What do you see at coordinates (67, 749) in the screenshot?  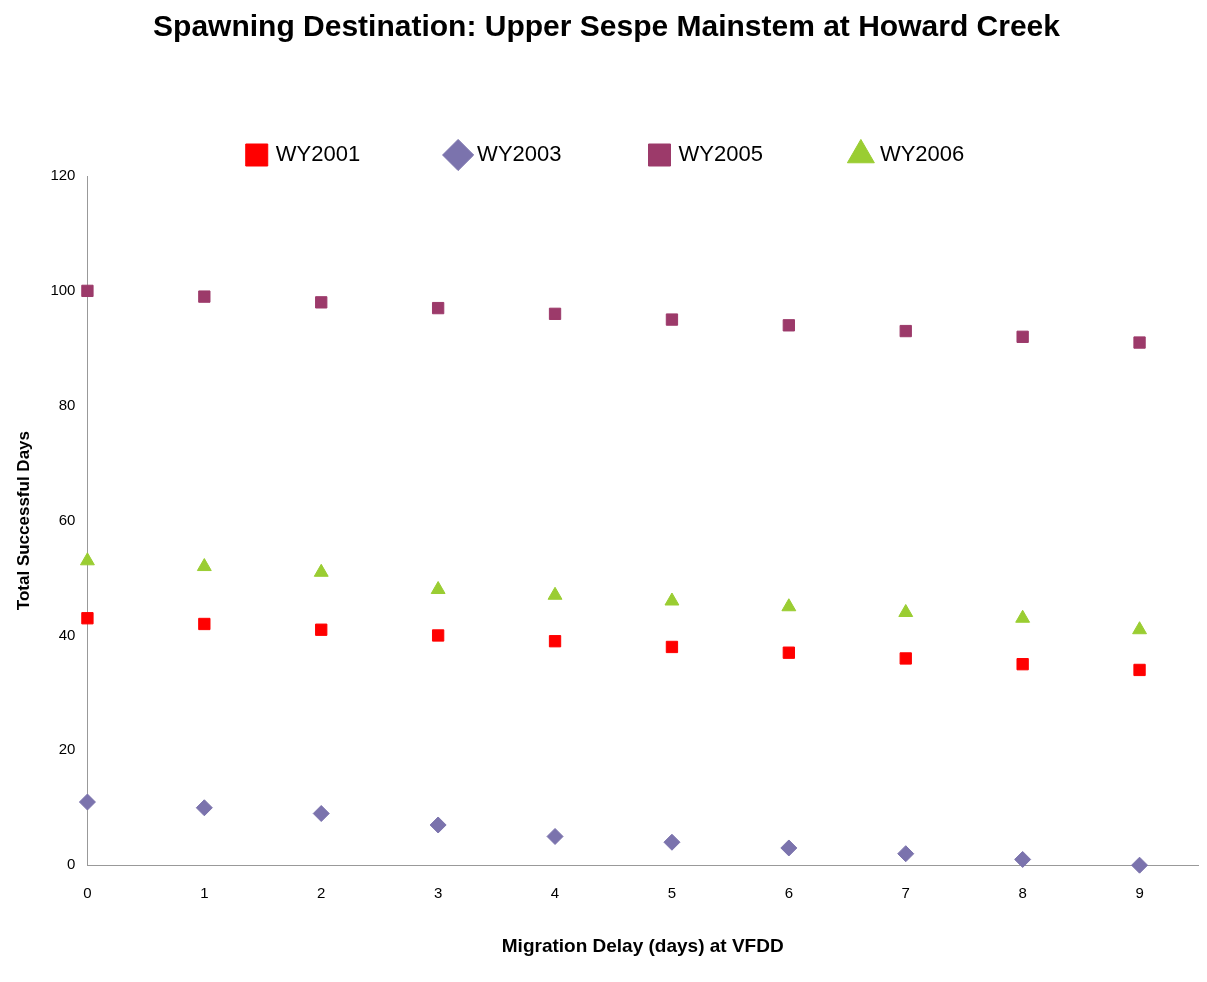 I see `y-tick-label: 20` at bounding box center [67, 749].